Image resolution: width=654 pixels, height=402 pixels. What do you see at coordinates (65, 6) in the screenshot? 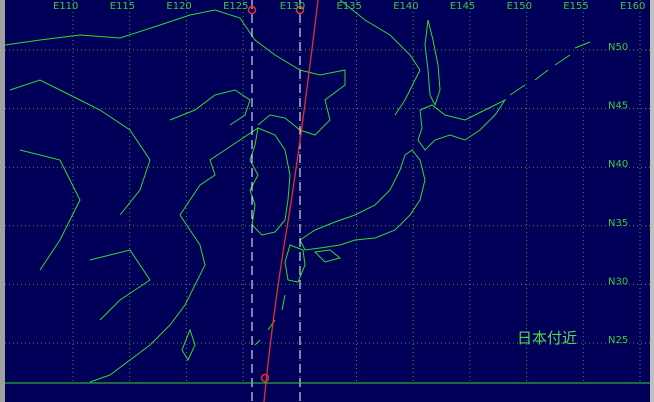
I see `longitude-label: E110` at bounding box center [65, 6].